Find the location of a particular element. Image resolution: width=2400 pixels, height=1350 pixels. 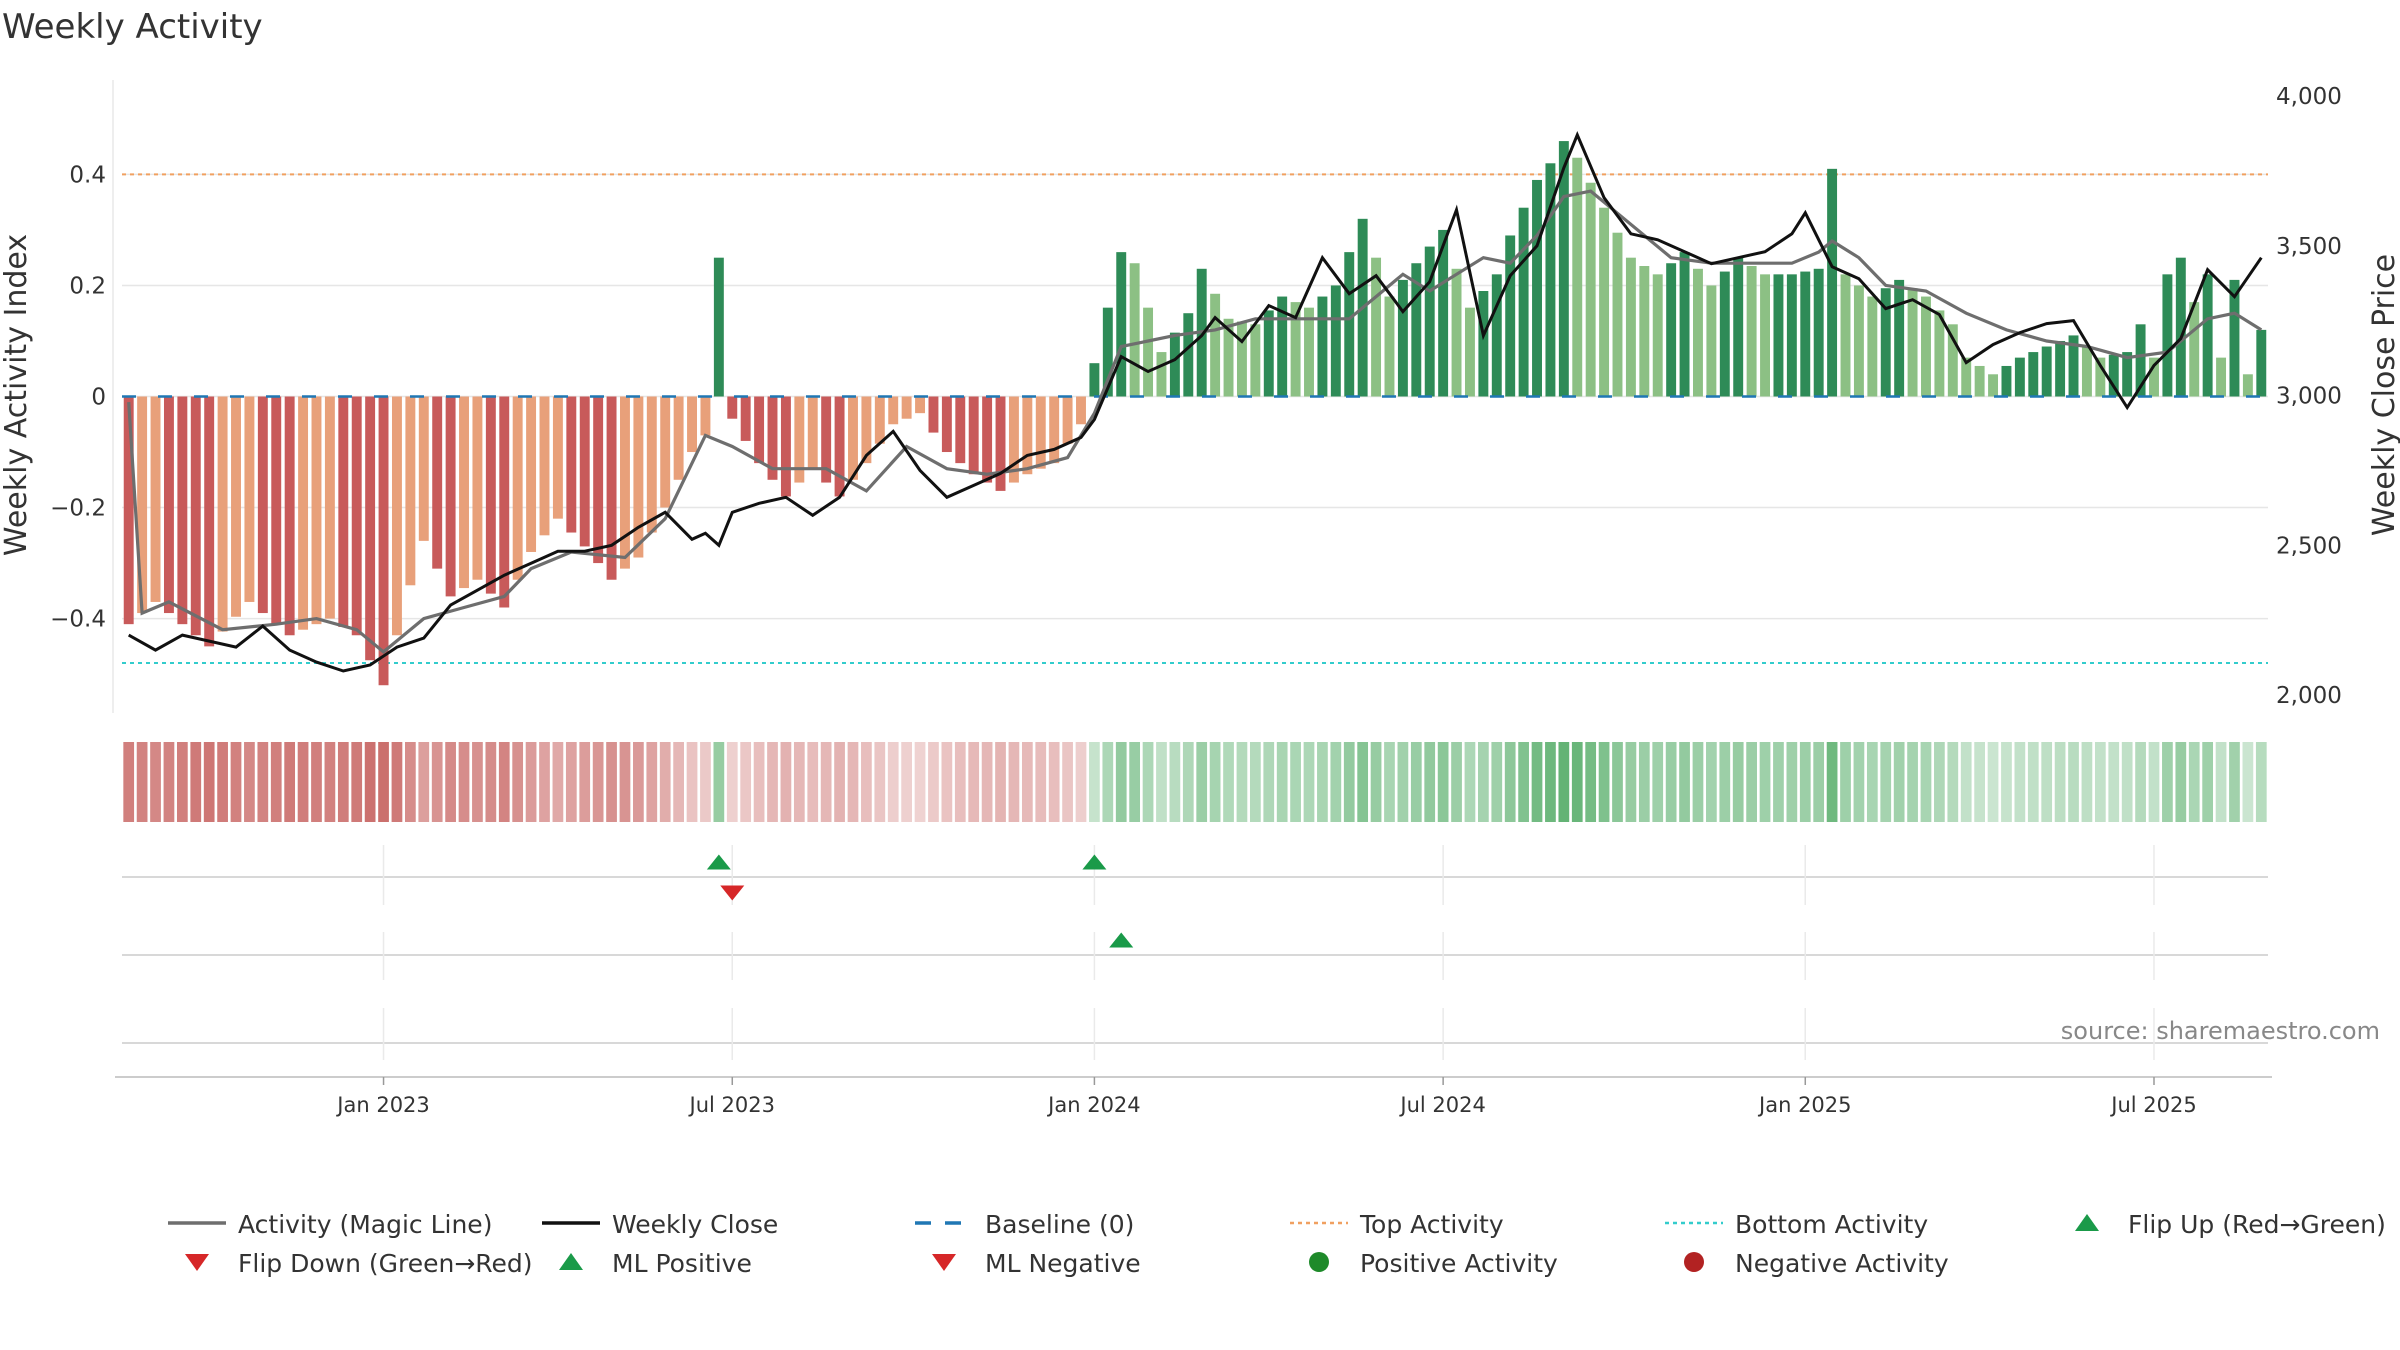

legend-item: Flip Up (Red→Green) is located at coordinates (2230, 1224).